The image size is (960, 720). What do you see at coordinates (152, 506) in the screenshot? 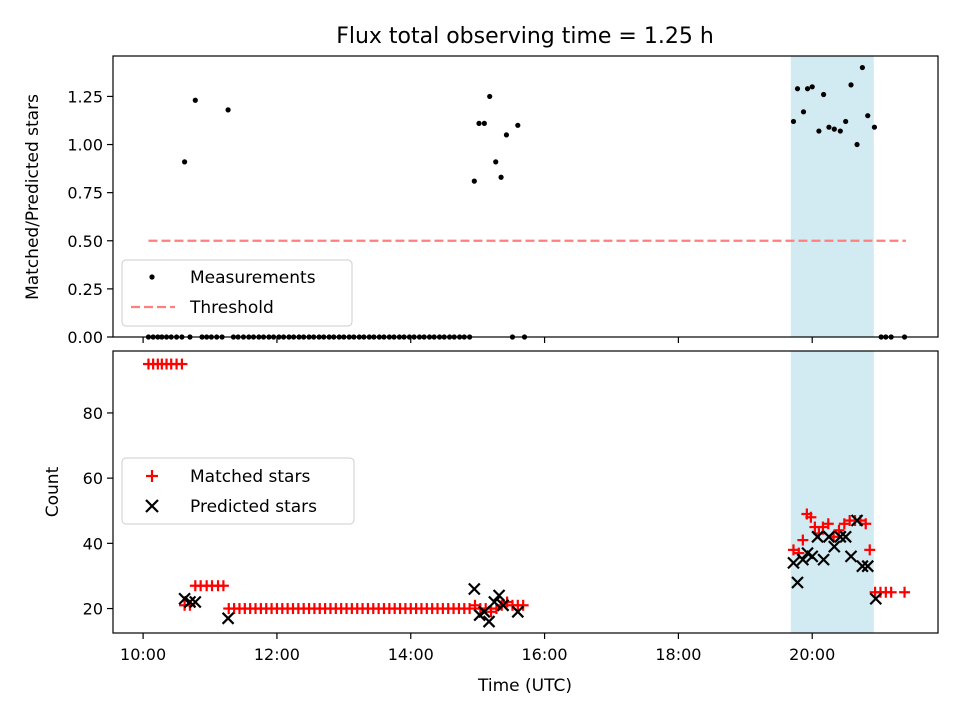
I see `legend-predicted-marker` at bounding box center [152, 506].